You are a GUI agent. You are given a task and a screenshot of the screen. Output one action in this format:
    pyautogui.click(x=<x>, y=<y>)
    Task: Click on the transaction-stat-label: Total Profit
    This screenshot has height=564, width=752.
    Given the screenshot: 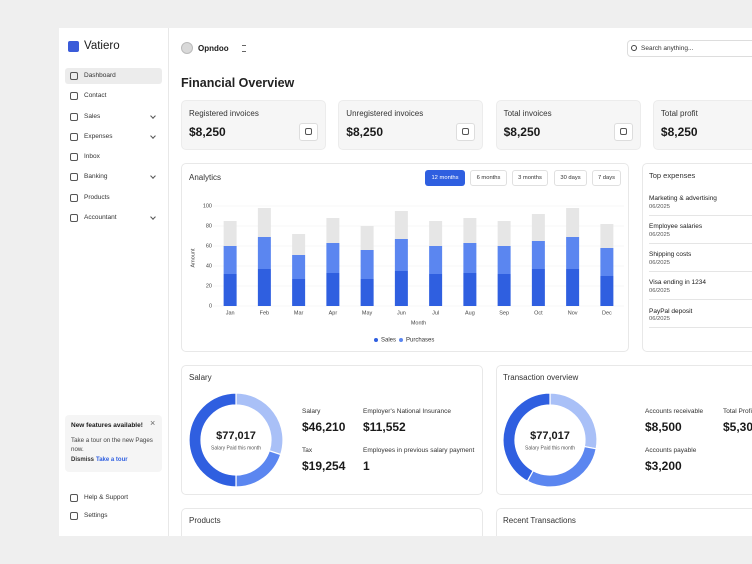 What is the action you would take?
    pyautogui.click(x=737, y=412)
    